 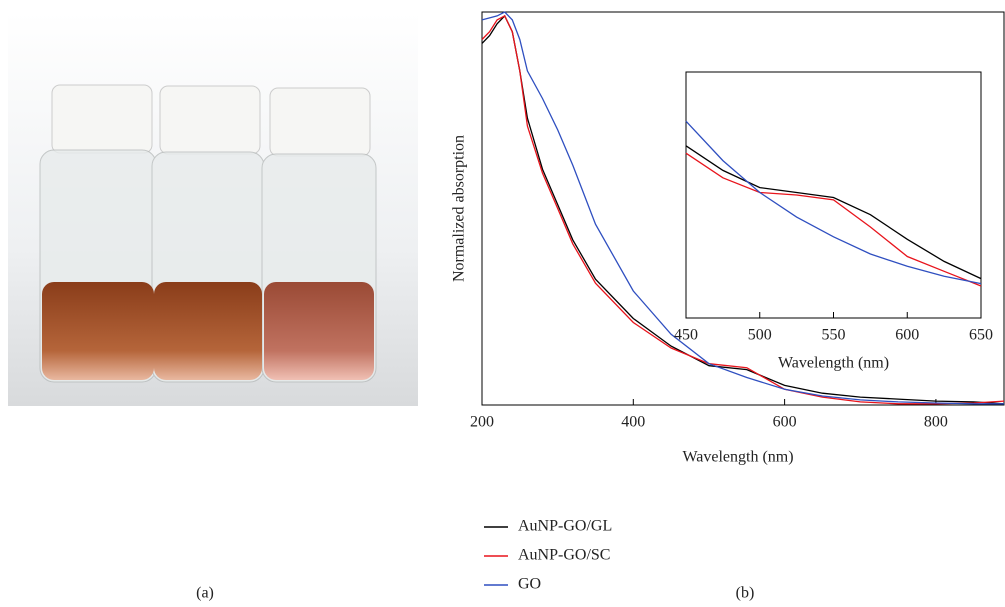 I want to click on x-tick-label: 400, so click(x=633, y=422).